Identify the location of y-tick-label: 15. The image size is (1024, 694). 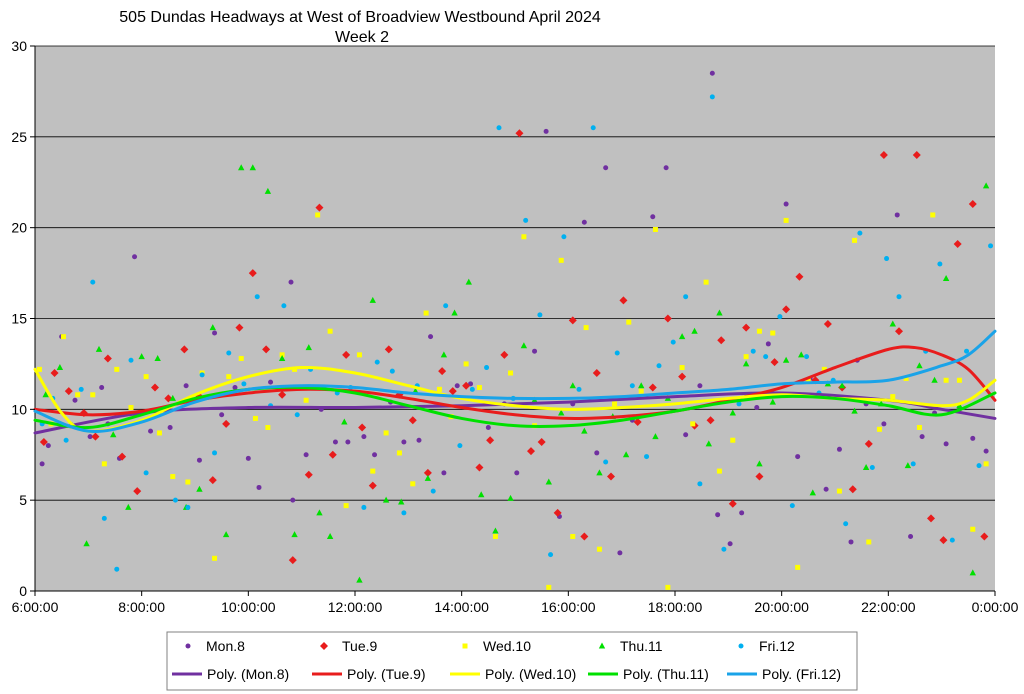
(19, 319).